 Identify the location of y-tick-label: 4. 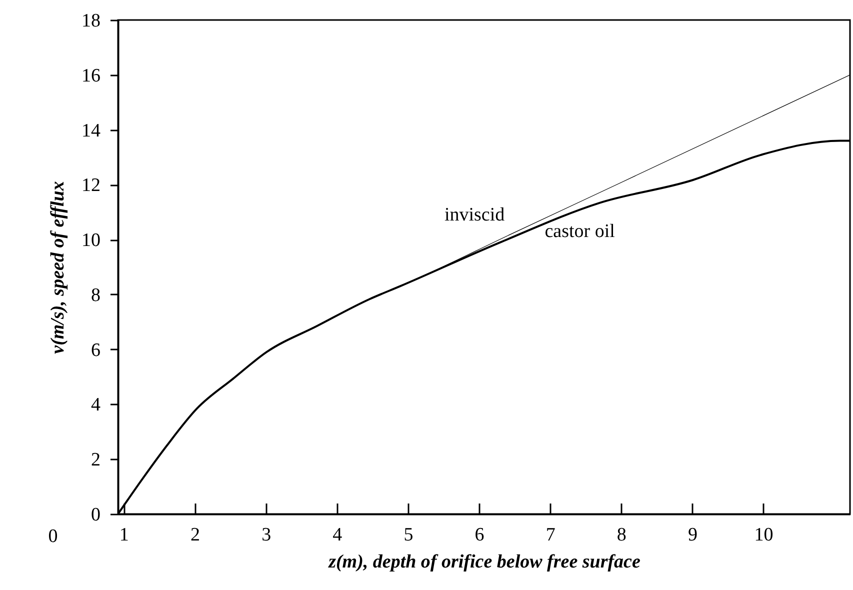
(96, 405).